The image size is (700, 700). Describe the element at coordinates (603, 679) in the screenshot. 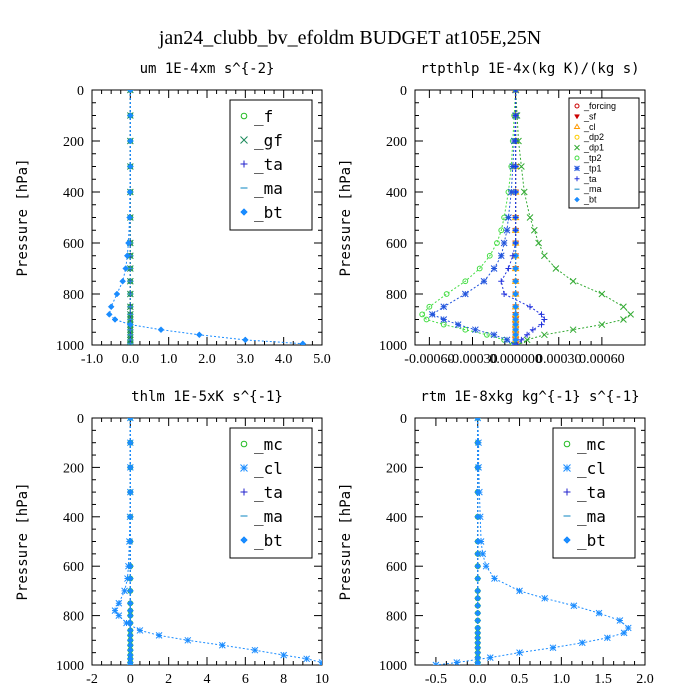

I see `x-tick-label: 1.5` at that location.